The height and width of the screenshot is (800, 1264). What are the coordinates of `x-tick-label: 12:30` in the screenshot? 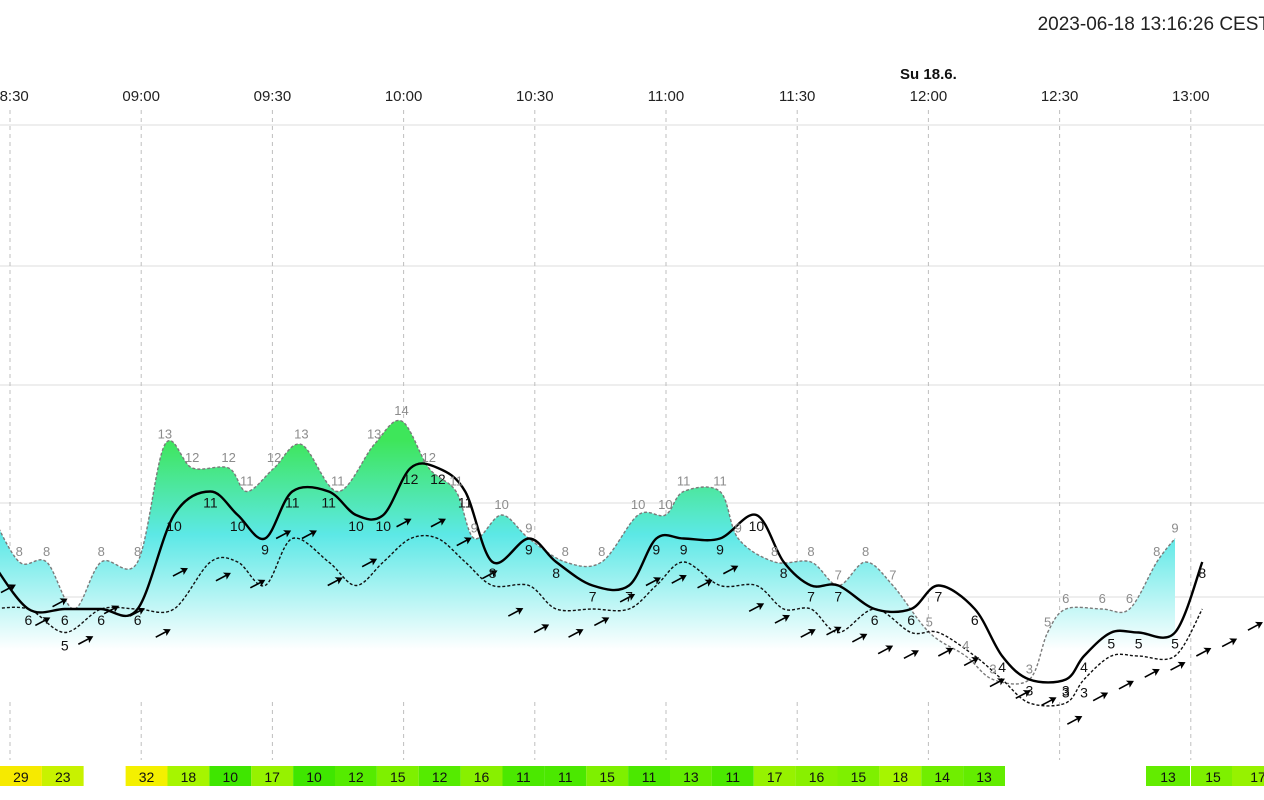 It's located at (1060, 96).